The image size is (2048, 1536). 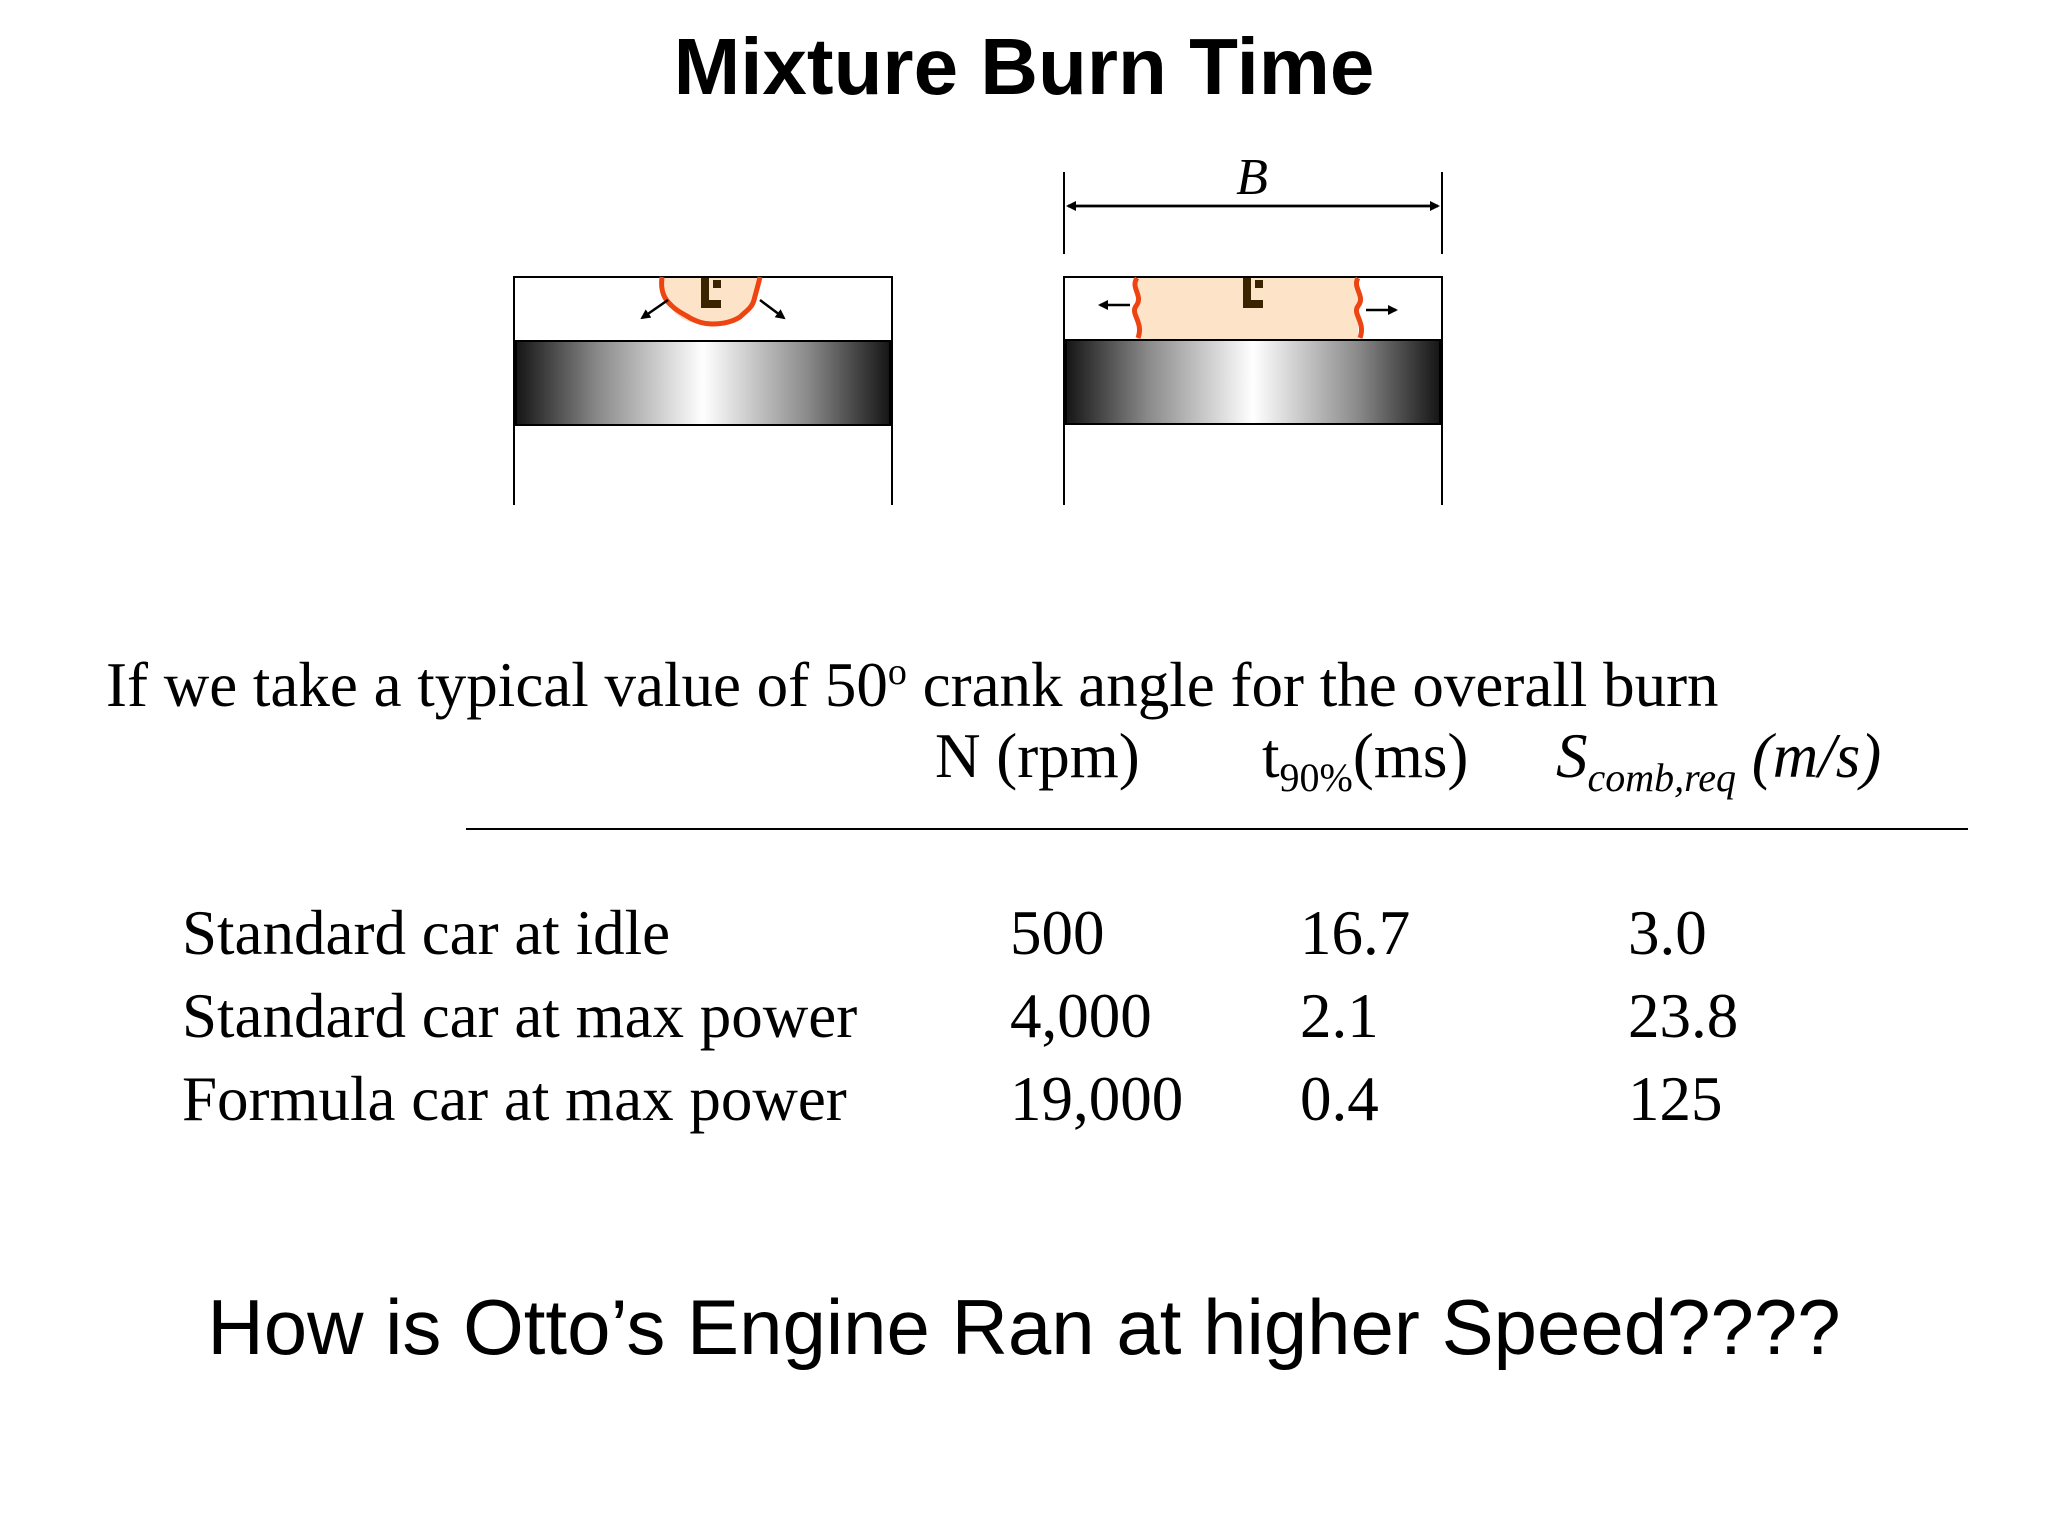 What do you see at coordinates (1137, 307) in the screenshot?
I see `flame-front-left` at bounding box center [1137, 307].